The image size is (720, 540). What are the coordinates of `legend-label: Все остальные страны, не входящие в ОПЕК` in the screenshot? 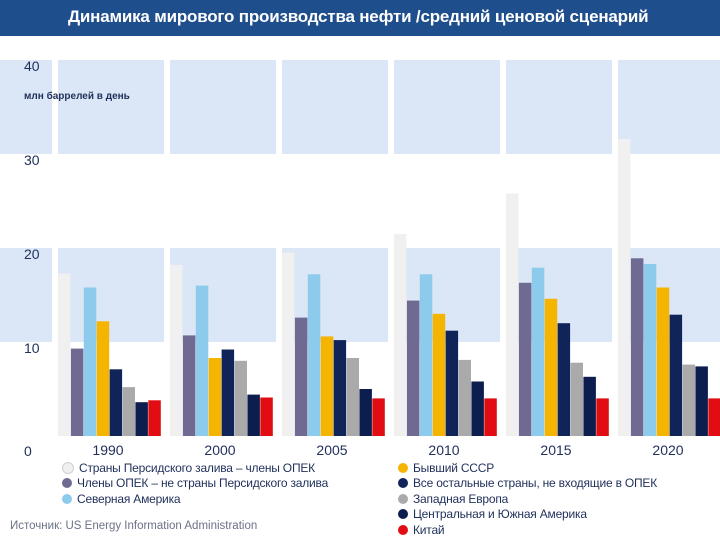 It's located at (535, 483).